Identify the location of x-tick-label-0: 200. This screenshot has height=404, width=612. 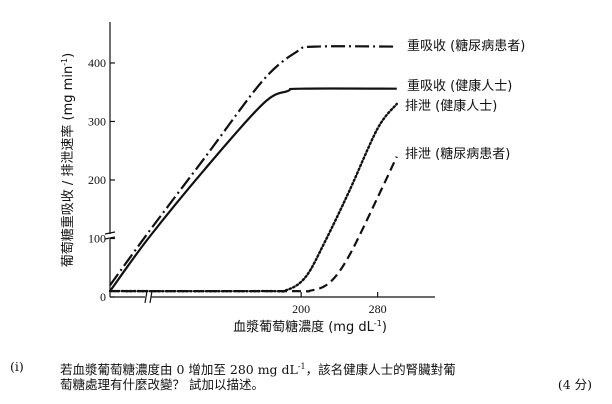
(301, 309).